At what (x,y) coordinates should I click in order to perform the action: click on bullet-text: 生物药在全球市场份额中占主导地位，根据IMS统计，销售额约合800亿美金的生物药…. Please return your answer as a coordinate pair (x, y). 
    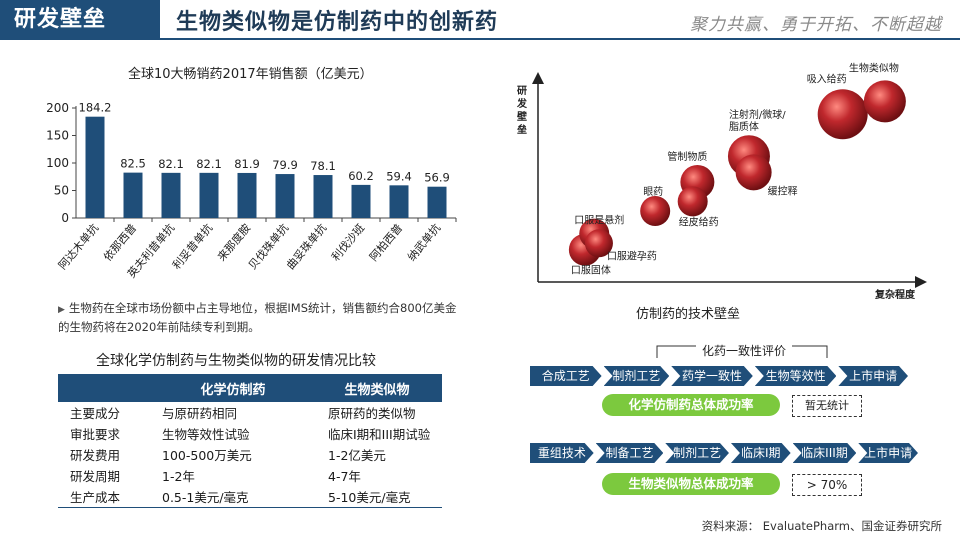
    Looking at the image, I should click on (257, 317).